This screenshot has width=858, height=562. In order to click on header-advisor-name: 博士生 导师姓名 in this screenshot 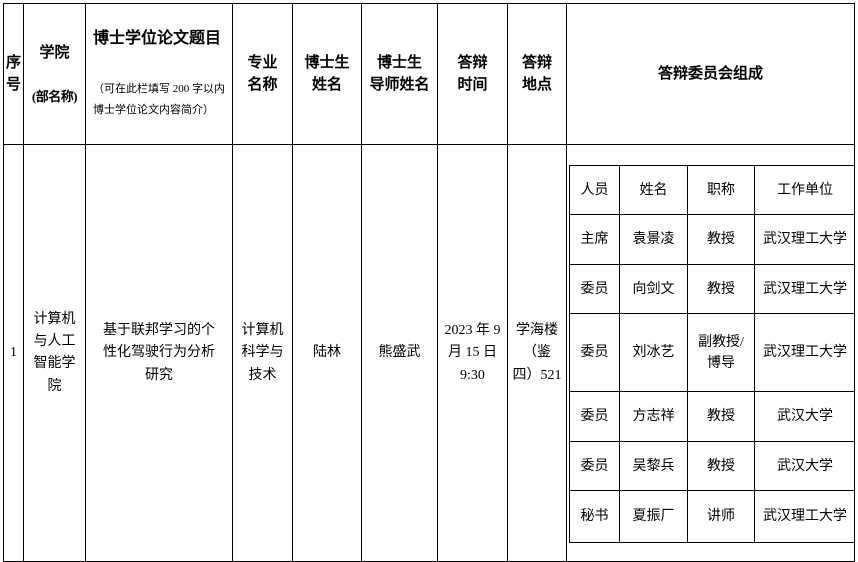, I will do `click(399, 74)`.